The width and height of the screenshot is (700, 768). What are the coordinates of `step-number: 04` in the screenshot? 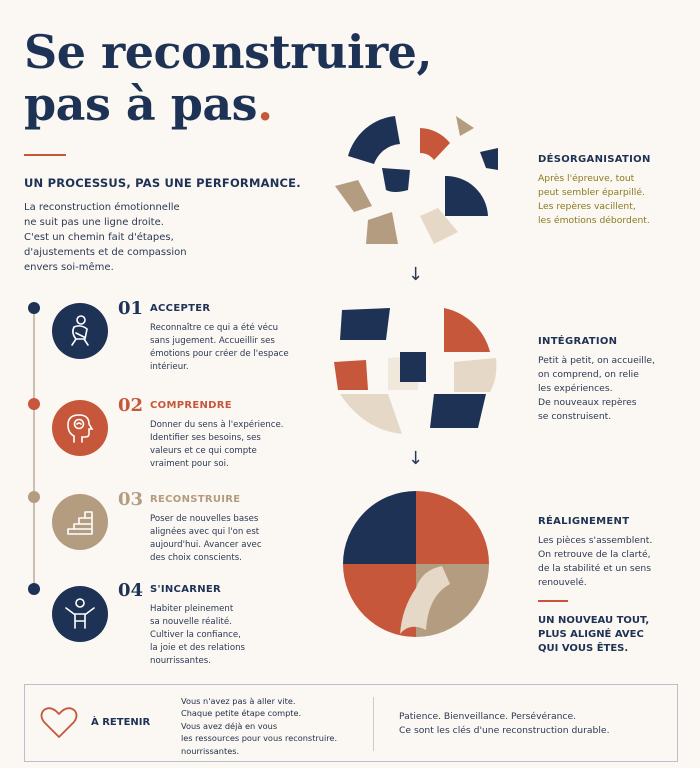 It's located at (131, 590).